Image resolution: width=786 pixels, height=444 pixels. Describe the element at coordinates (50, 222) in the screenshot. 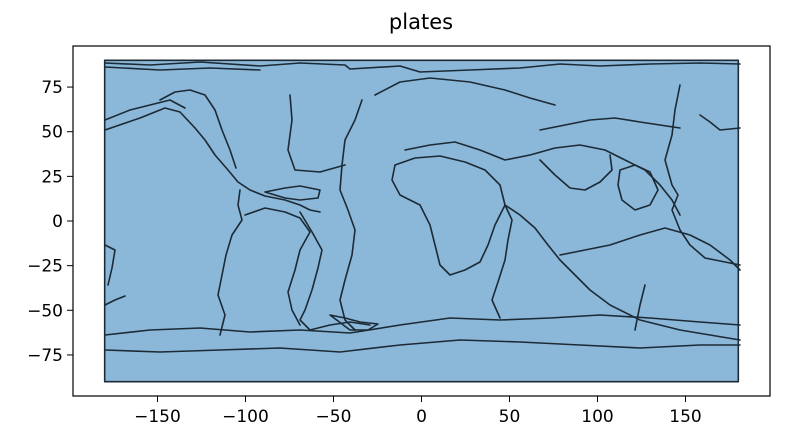

I see `y-axis: 75 50 25 0 −25 −50 −75` at that location.